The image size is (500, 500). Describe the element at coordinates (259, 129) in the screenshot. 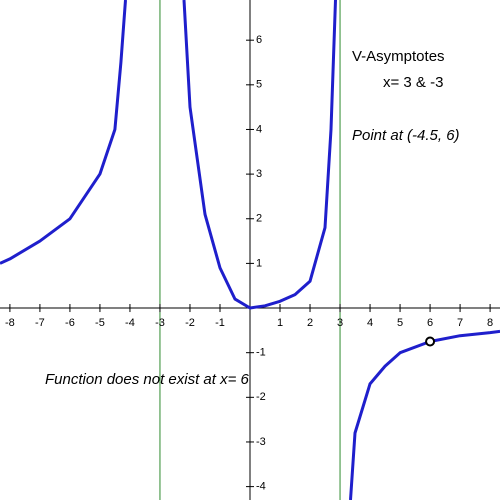

I see `y-tick-label: 4` at that location.